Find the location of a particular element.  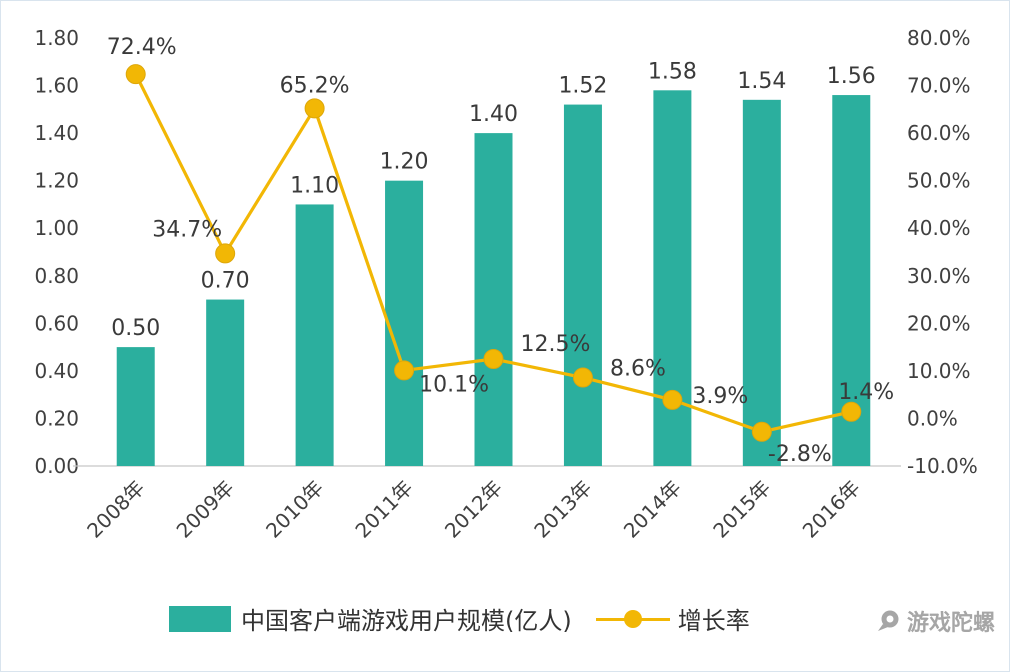

left-axis-tick-label: 1.60 is located at coordinates (56, 86).